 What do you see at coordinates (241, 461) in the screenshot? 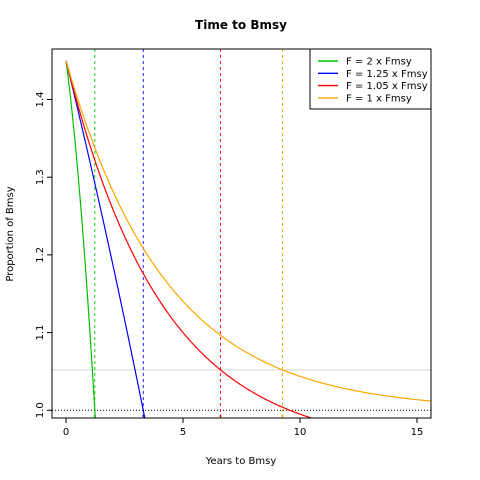
I see `x-axis-label: Years to Bmsy` at bounding box center [241, 461].